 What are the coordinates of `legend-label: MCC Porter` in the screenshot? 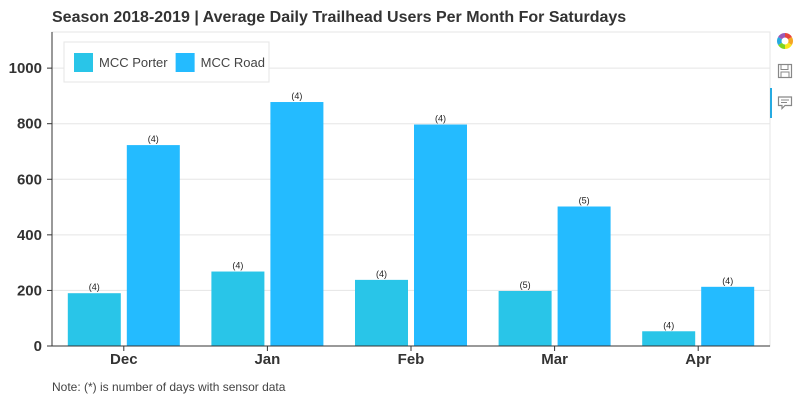 It's located at (133, 62).